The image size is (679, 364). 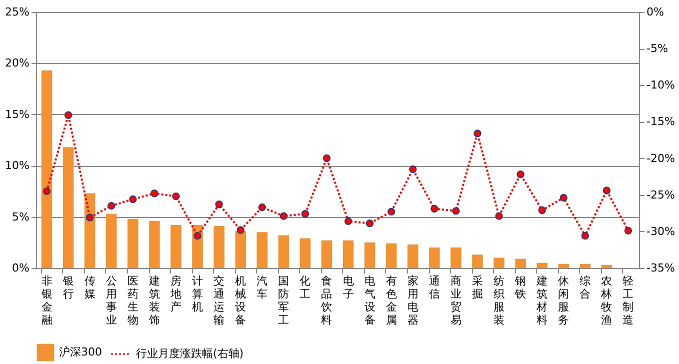 I want to click on legend-label: 行业月度涨跌幅(右轴), so click(x=190, y=353).